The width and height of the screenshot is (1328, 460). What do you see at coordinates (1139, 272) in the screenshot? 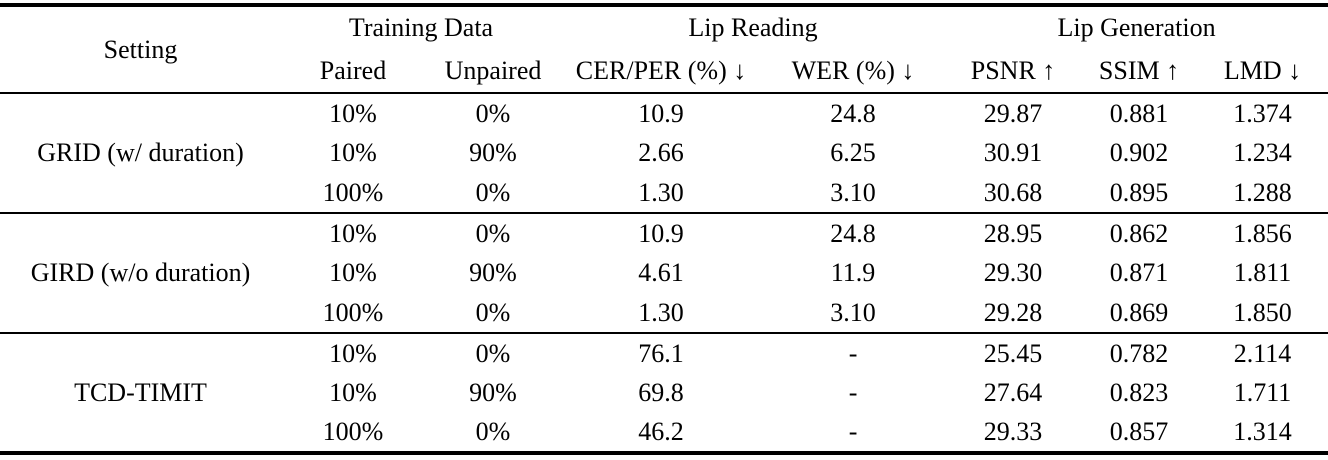
I see `cell-ssim: 0.871` at bounding box center [1139, 272].